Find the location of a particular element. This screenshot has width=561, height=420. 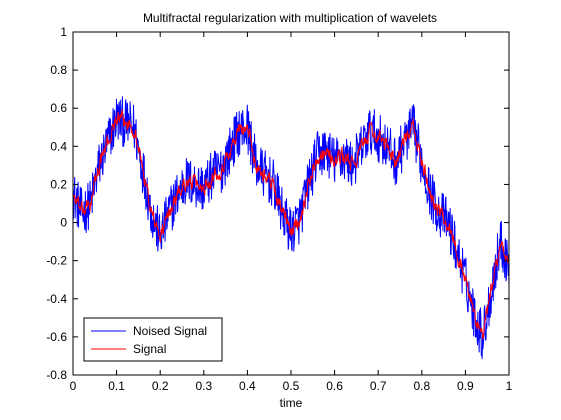

y-tick-label: 0.4 is located at coordinates (58, 146).